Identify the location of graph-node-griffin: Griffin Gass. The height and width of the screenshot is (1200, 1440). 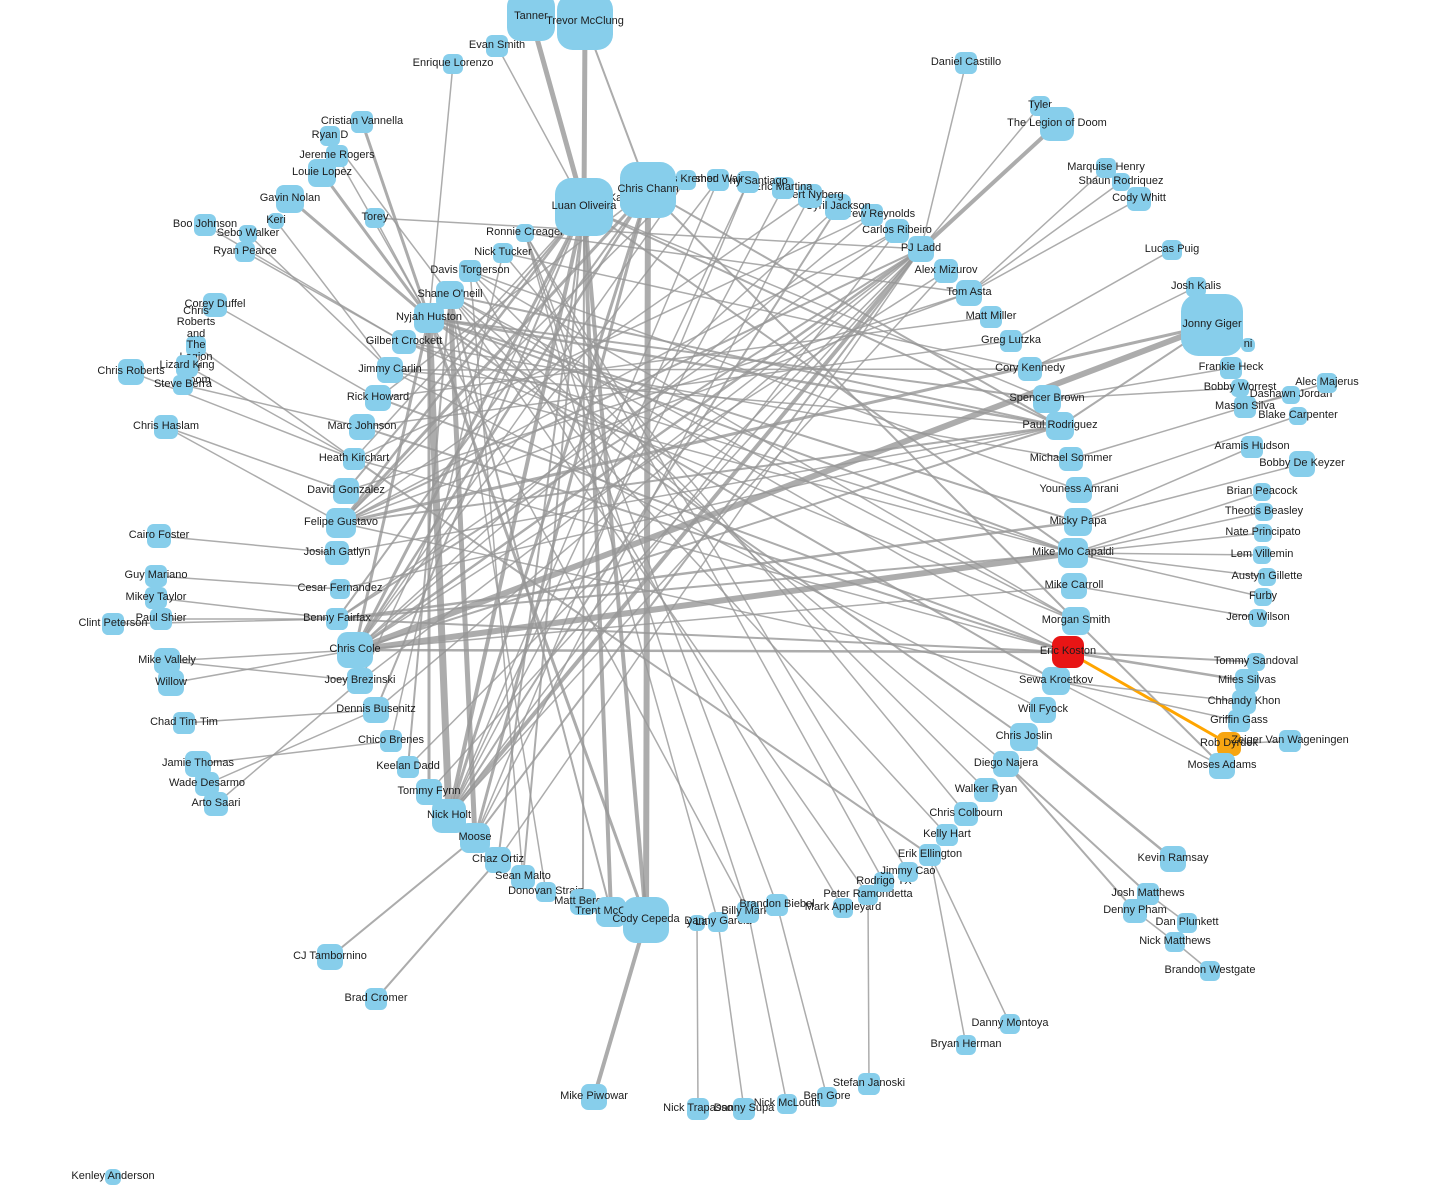
(1239, 721).